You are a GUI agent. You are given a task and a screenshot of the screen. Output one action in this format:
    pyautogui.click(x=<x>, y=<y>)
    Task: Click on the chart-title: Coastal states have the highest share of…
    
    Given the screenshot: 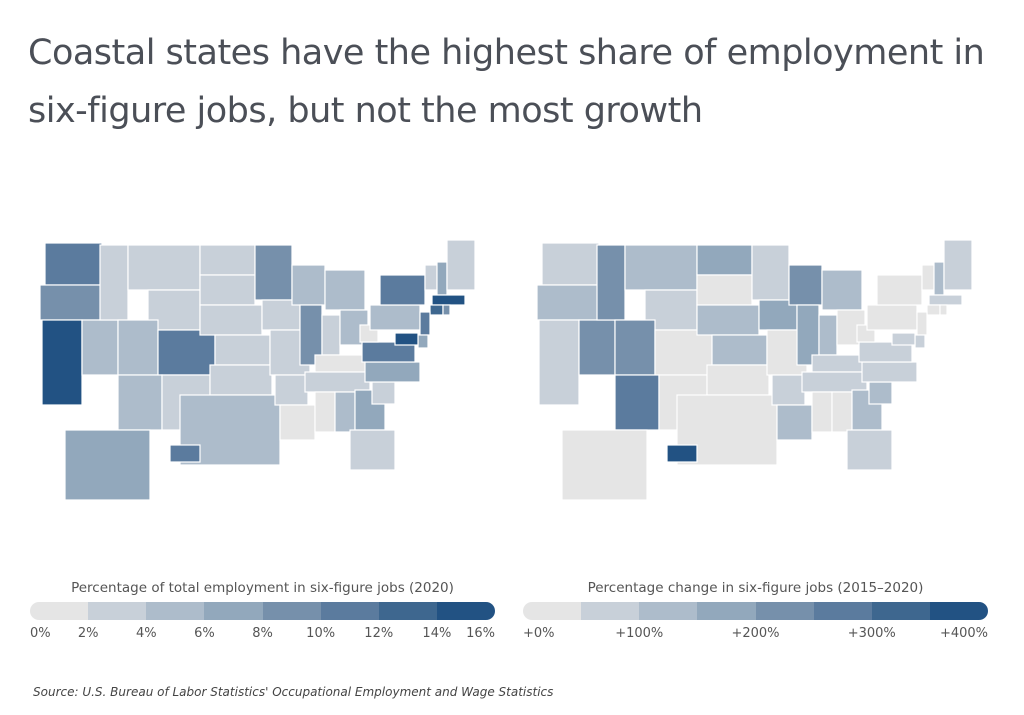 What is the action you would take?
    pyautogui.click(x=506, y=82)
    